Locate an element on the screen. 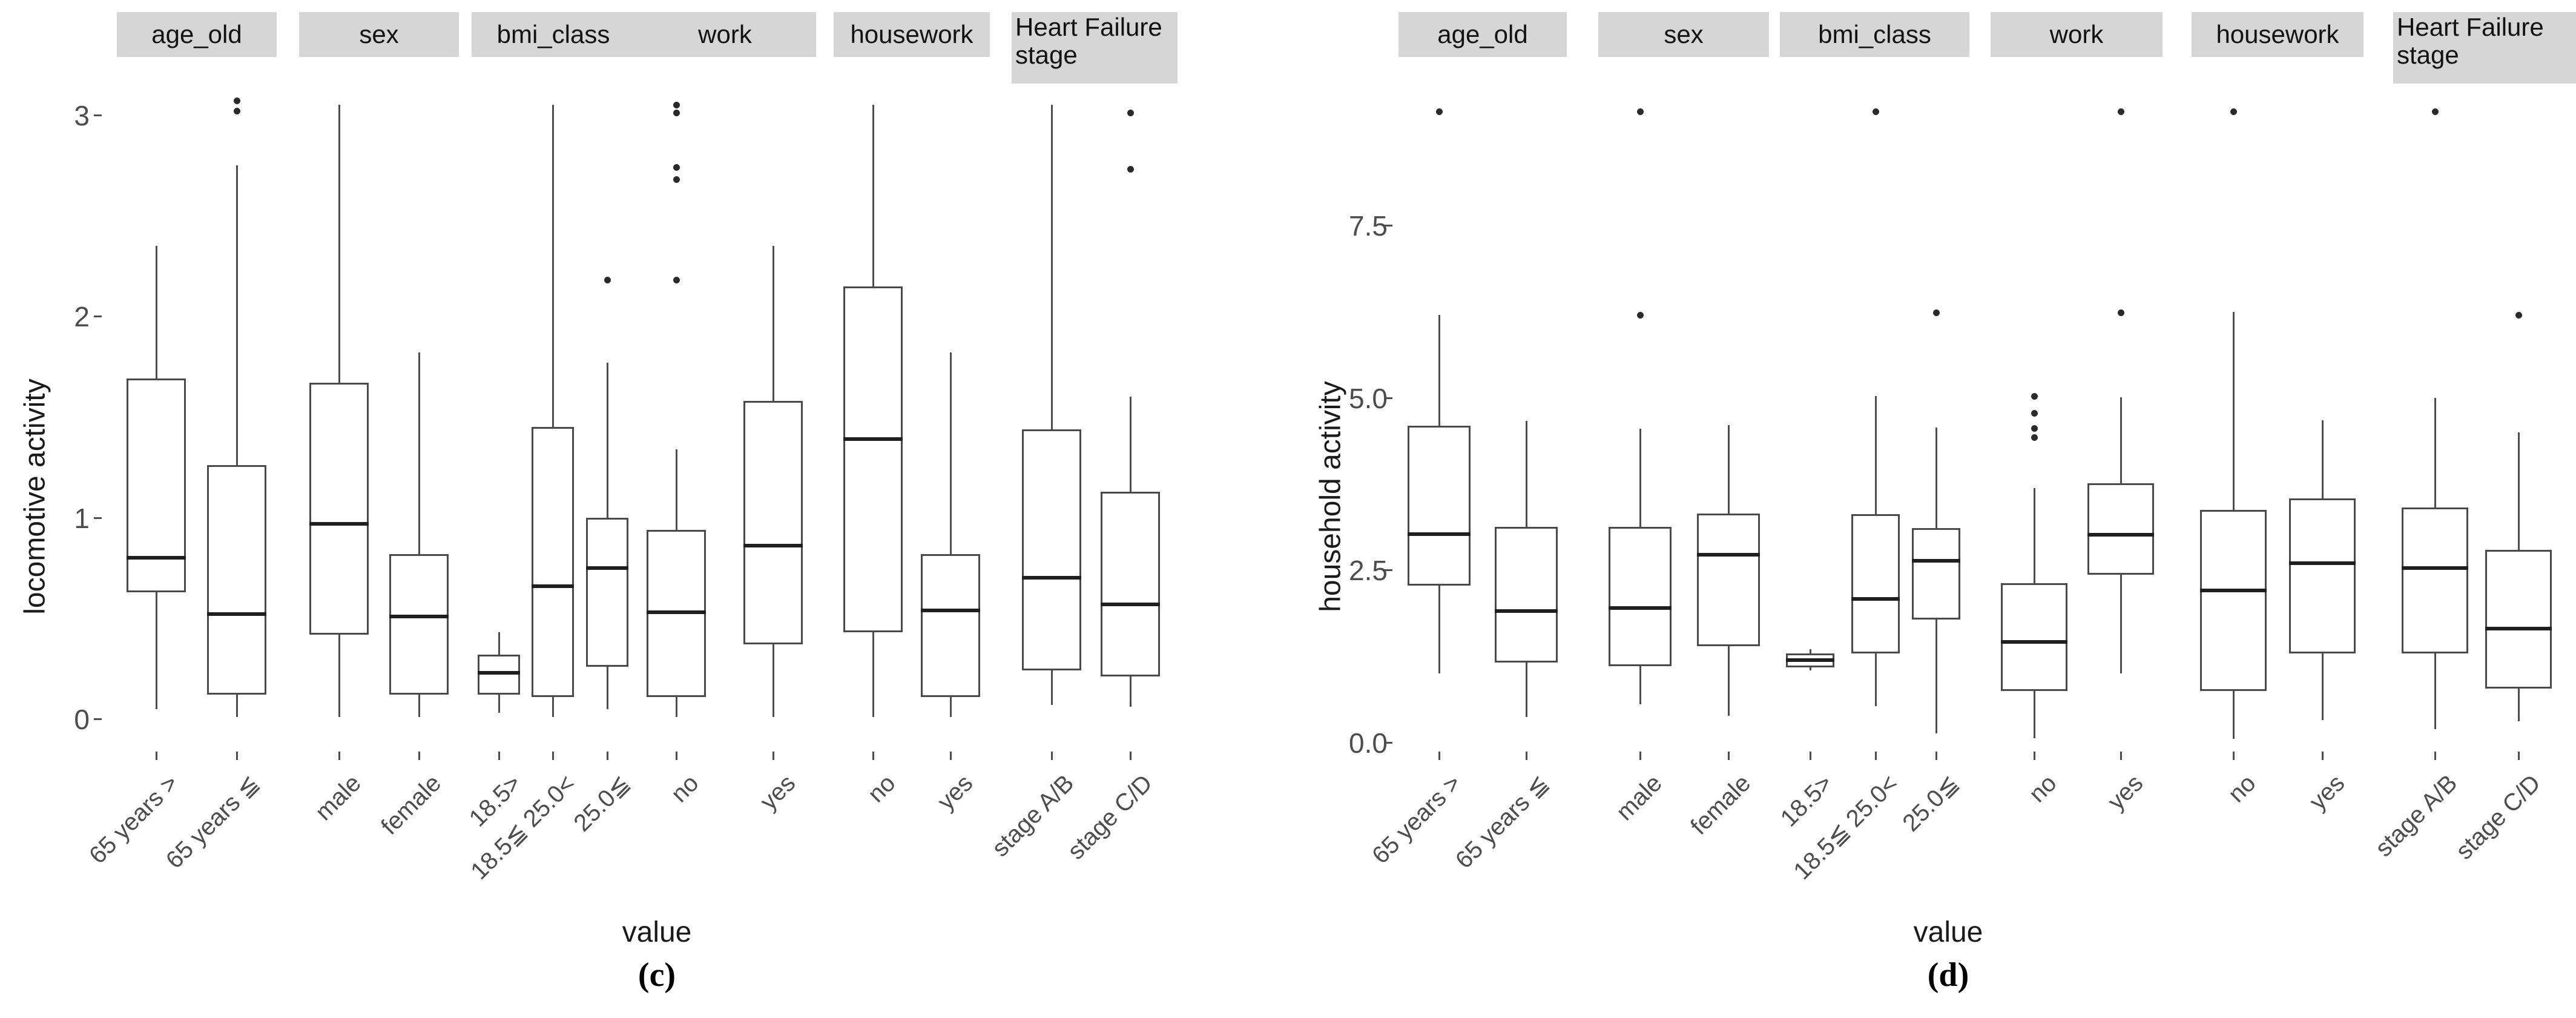 This screenshot has height=1018, width=2576. y-tick-label: 7.5 is located at coordinates (1368, 226).